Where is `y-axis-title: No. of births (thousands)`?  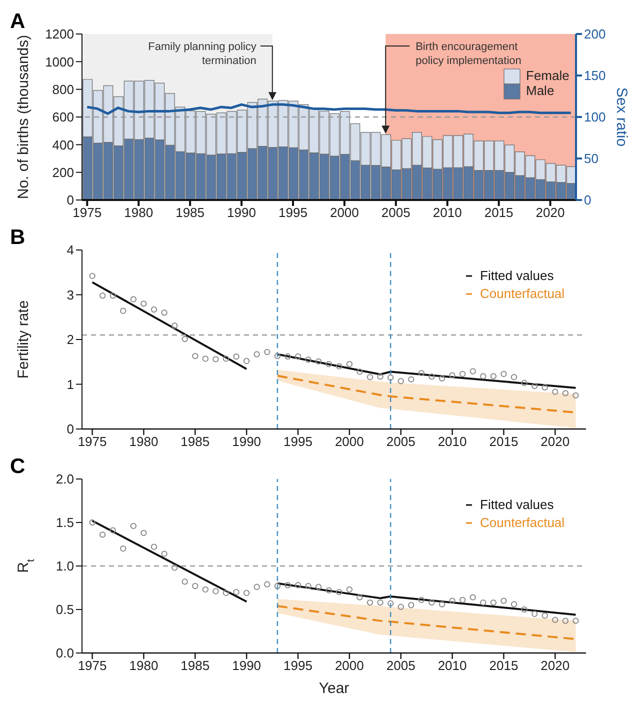
y-axis-title: No. of births (thousands) is located at coordinates (23, 117).